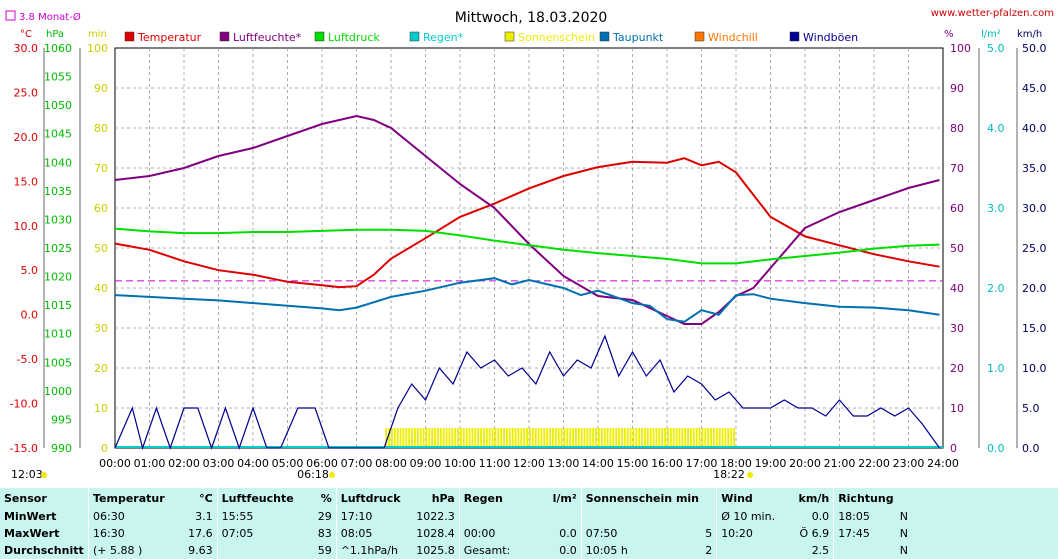  What do you see at coordinates (820, 516) in the screenshot?
I see `wind-value: 0.0` at bounding box center [820, 516].